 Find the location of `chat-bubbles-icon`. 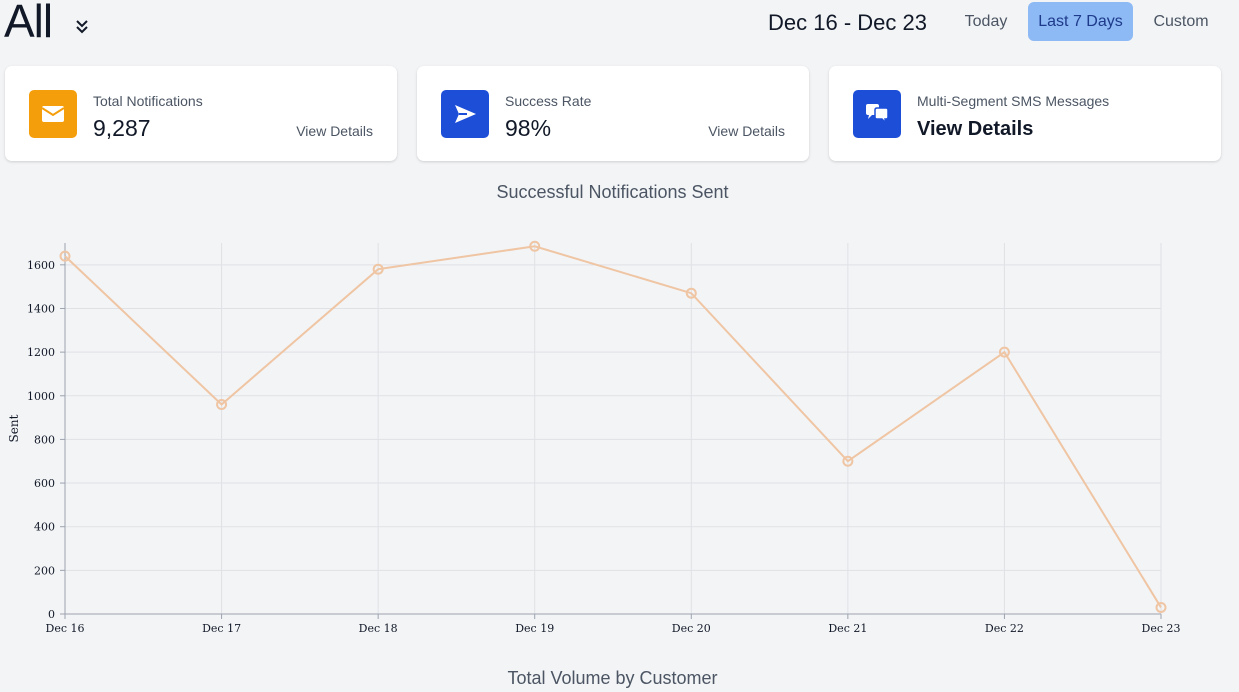

chat-bubbles-icon is located at coordinates (877, 114).